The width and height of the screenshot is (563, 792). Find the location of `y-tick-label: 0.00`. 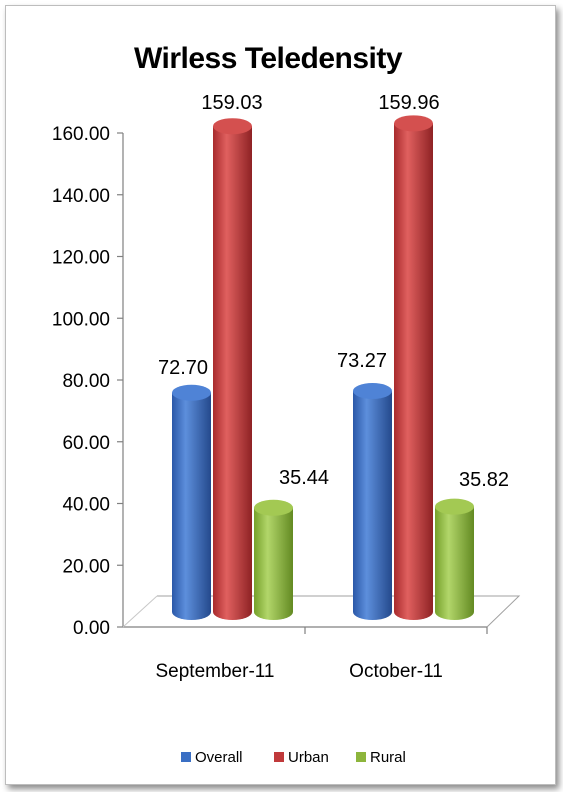

y-tick-label: 0.00 is located at coordinates (91, 628).